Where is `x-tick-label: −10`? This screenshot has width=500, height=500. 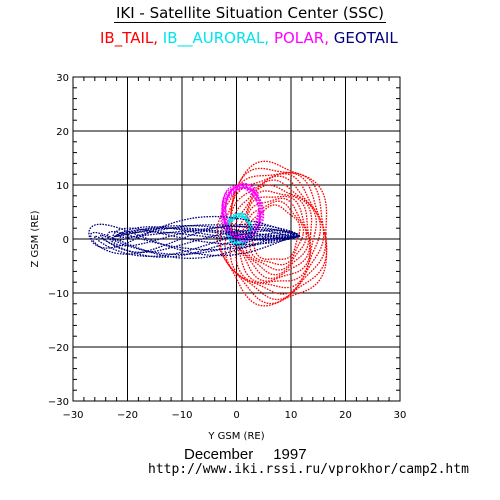 x-tick-label: −10 is located at coordinates (181, 415).